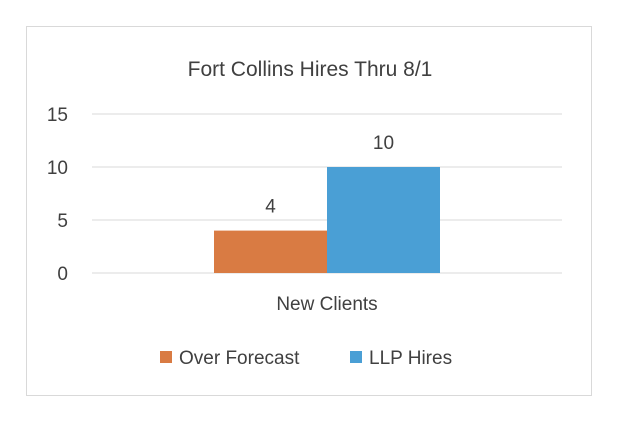 Image resolution: width=622 pixels, height=422 pixels. I want to click on y-tick-label: 5, so click(62, 221).